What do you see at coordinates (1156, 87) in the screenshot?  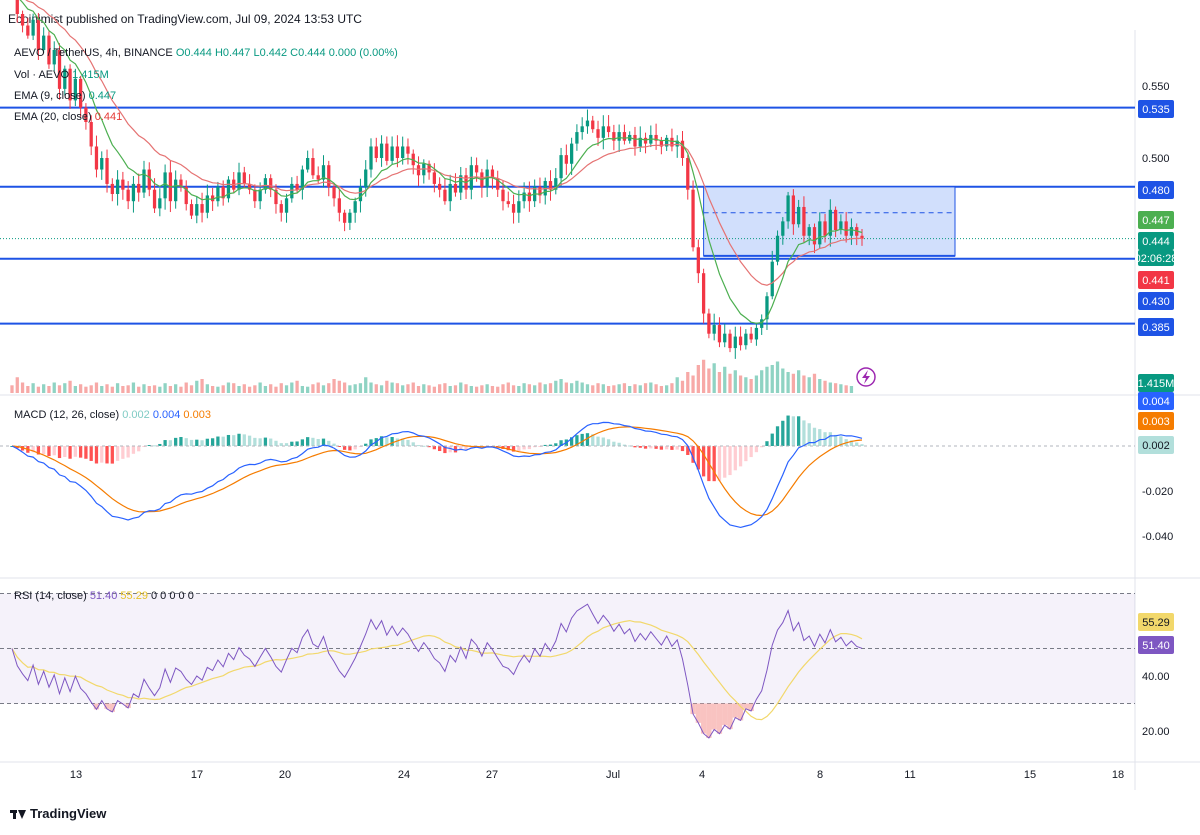 I see `price-tick-label: 0.550` at bounding box center [1156, 87].